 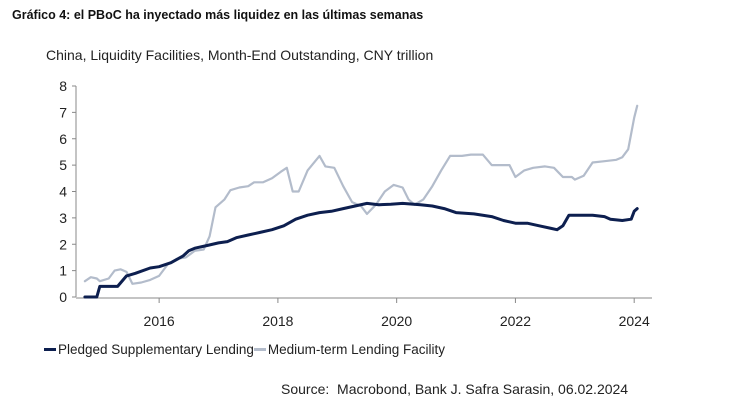 I want to click on legend-item-mlf: Medium-term Lending Facility, so click(x=349, y=349).